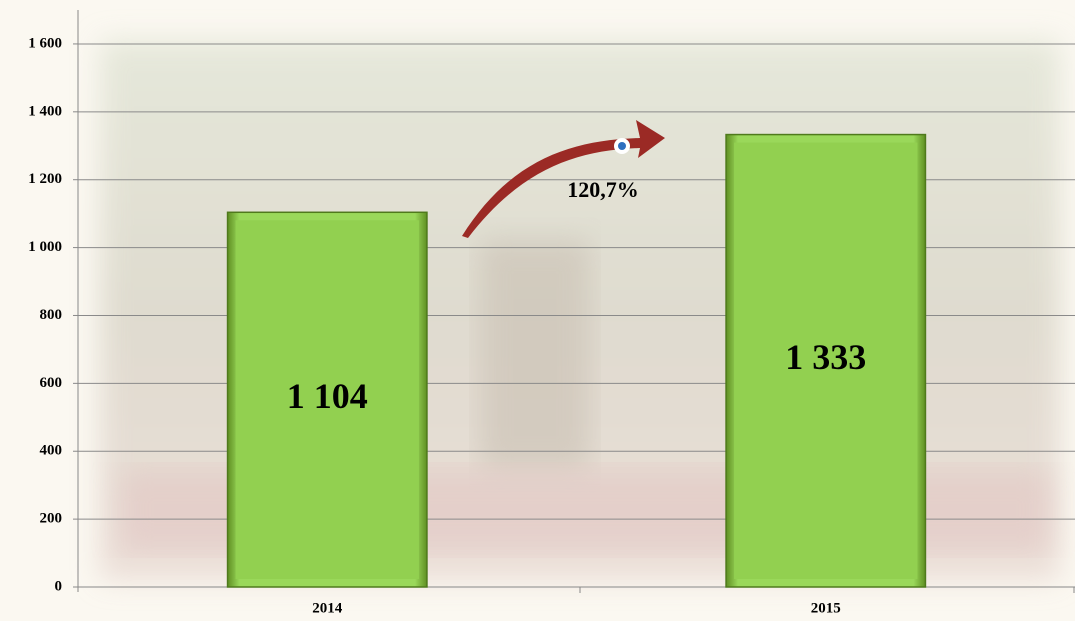 The image size is (1075, 621). What do you see at coordinates (45, 43) in the screenshot?
I see `y-tick-label: 1 600` at bounding box center [45, 43].